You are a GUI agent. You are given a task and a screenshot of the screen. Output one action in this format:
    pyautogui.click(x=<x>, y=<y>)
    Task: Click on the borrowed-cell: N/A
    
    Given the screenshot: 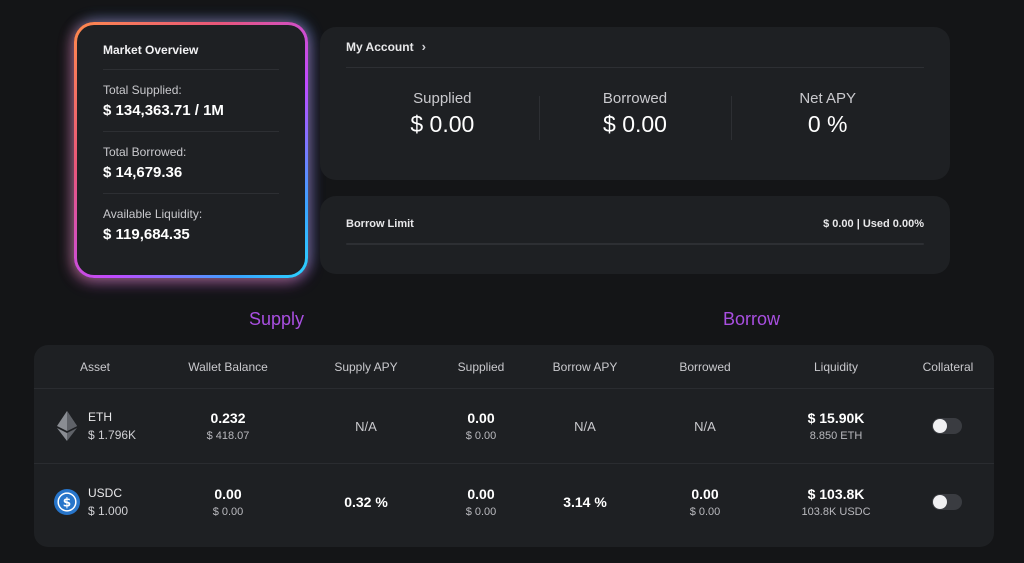 What is the action you would take?
    pyautogui.click(x=705, y=426)
    